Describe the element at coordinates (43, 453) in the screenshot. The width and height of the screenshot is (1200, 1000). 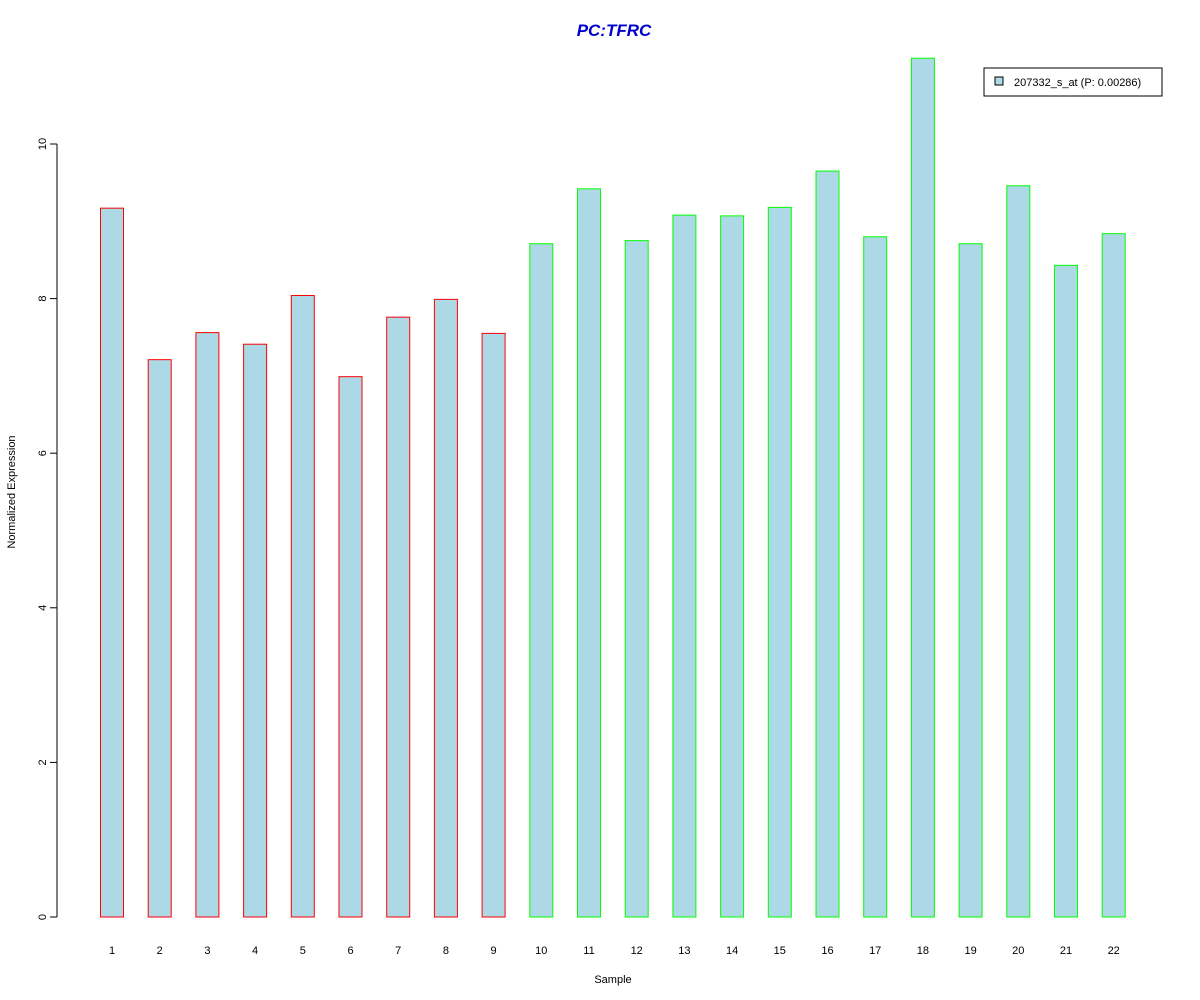
I see `y-tick-label: 6` at that location.